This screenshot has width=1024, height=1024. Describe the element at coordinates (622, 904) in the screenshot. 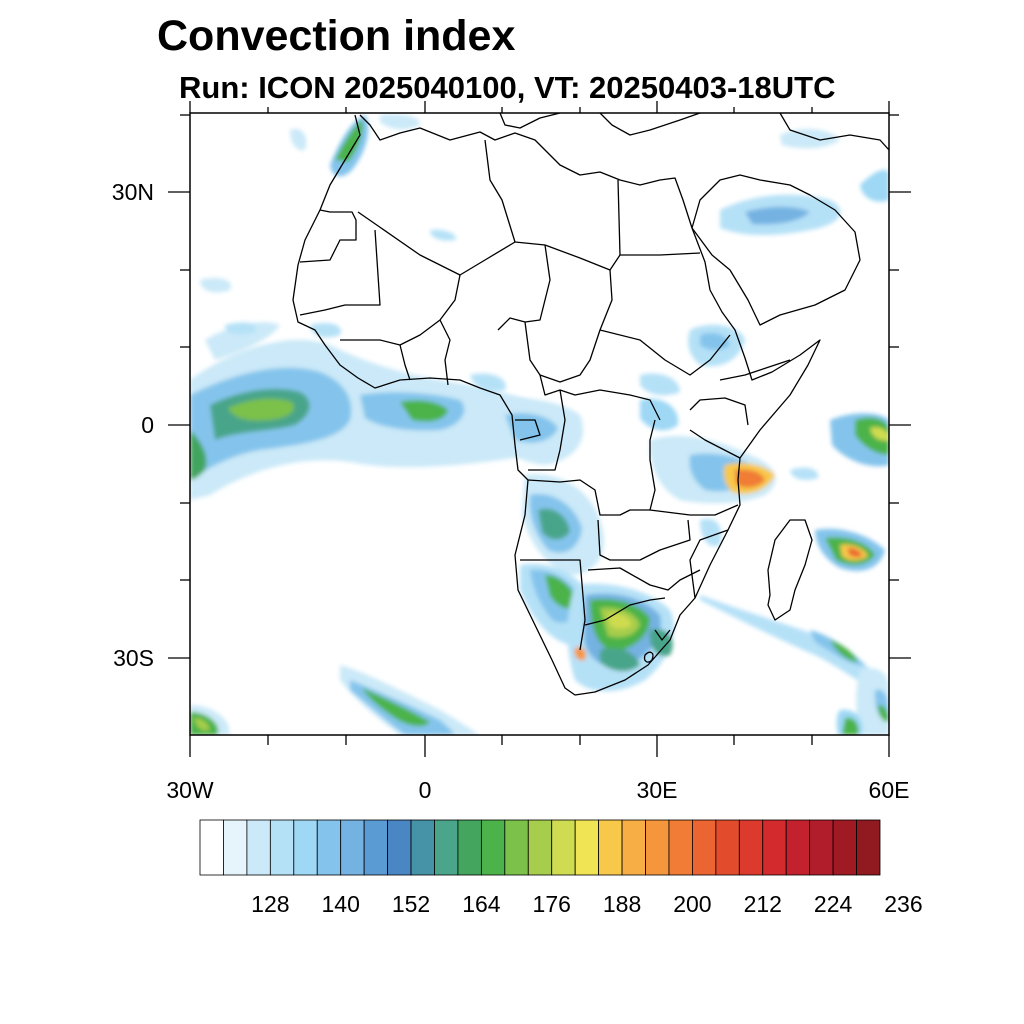

I see `colorbar-tick-label: 188` at that location.